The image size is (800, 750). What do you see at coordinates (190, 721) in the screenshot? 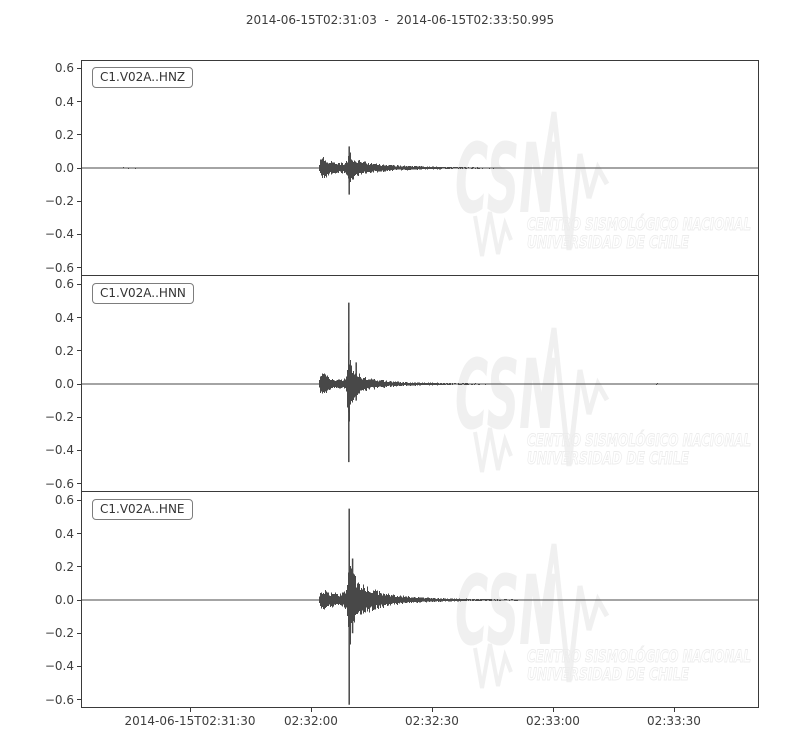
I see `x-tick-label: 2014-06-15T02:31:30` at bounding box center [190, 721].